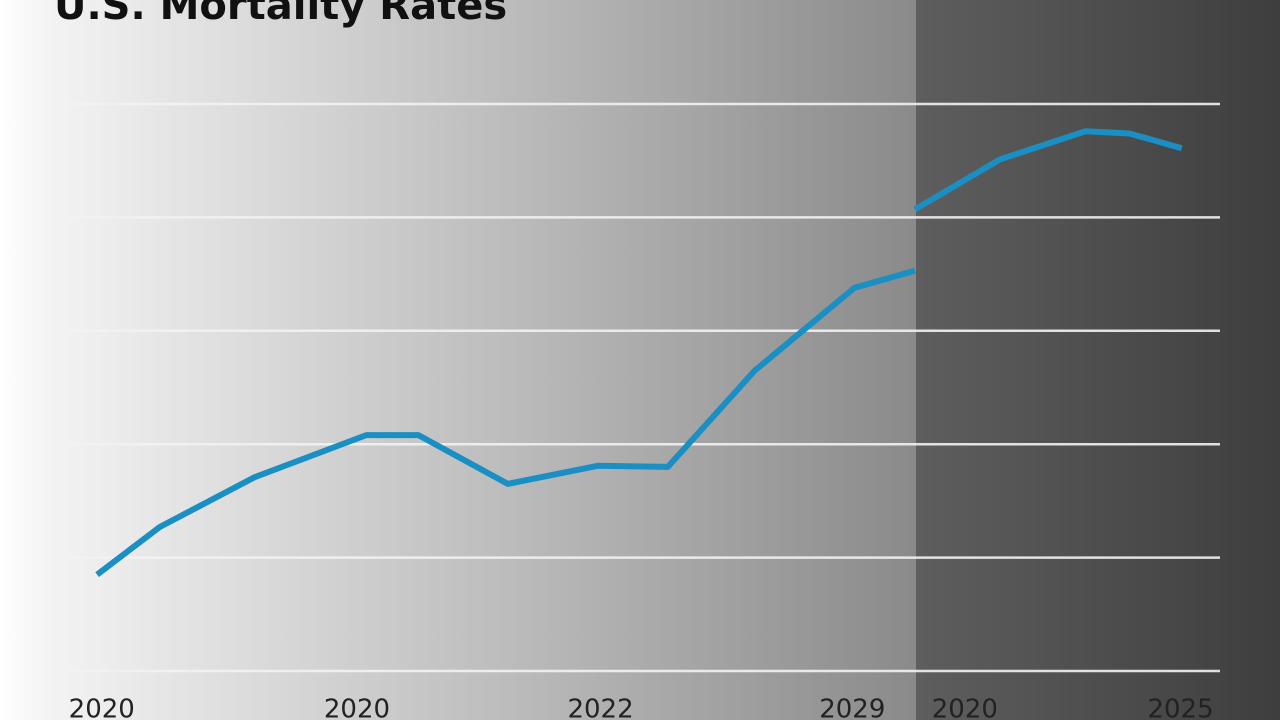 This screenshot has height=720, width=1280. Describe the element at coordinates (280, 14) in the screenshot. I see `chart-title: U.S. Mortality Rates` at that location.